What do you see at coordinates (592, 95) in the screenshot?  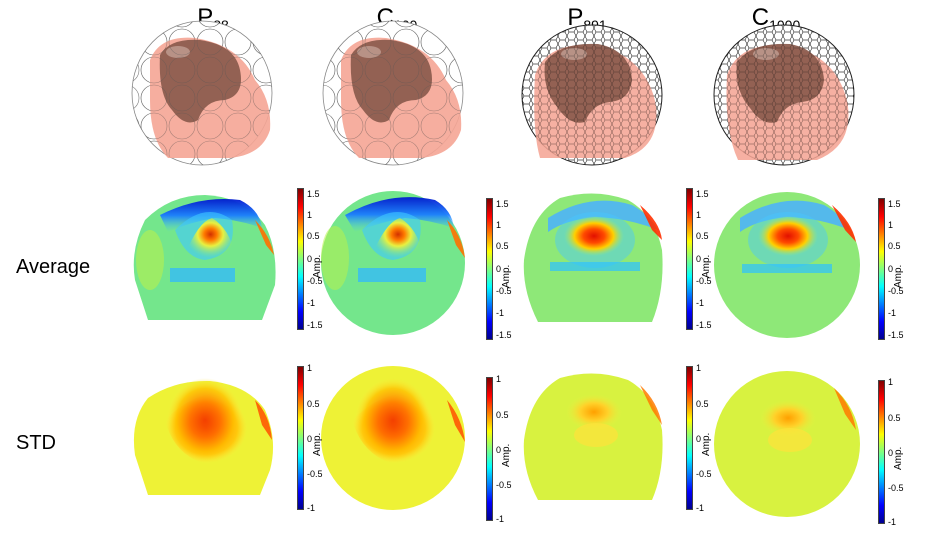 I see `head-model-p891` at bounding box center [592, 95].